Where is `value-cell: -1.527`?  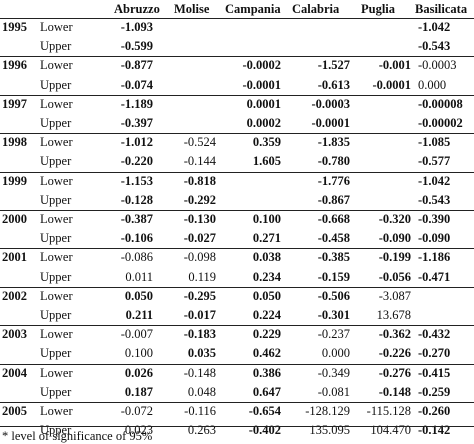
value-cell: -1.527 is located at coordinates (333, 65).